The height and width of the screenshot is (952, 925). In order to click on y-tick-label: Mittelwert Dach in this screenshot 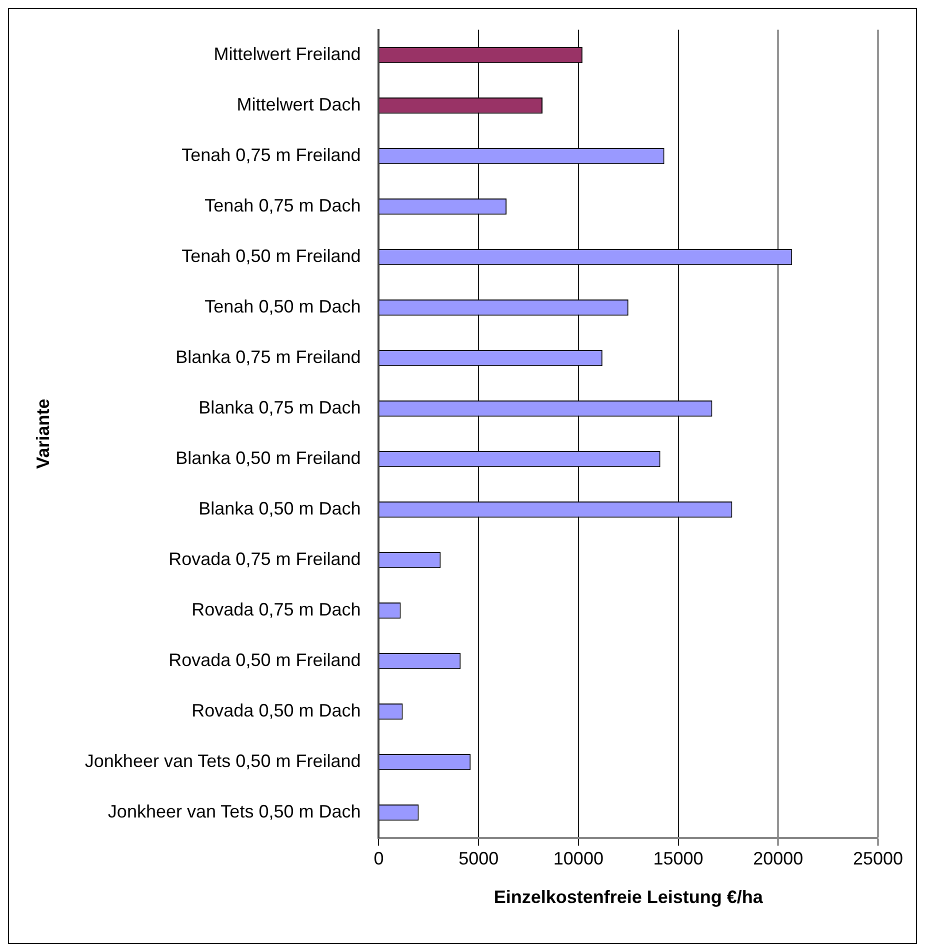, I will do `click(298, 104)`.